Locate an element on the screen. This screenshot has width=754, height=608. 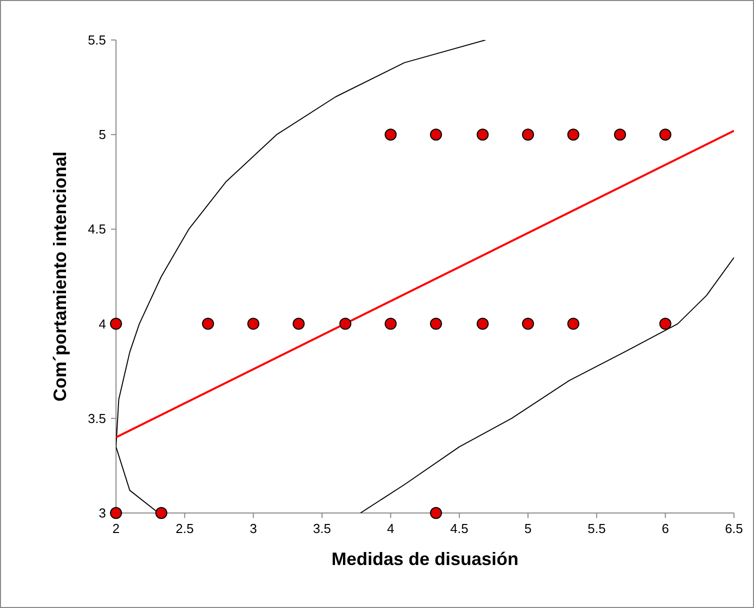
y-axis-title: Com´portamiento intencional is located at coordinates (60, 276).